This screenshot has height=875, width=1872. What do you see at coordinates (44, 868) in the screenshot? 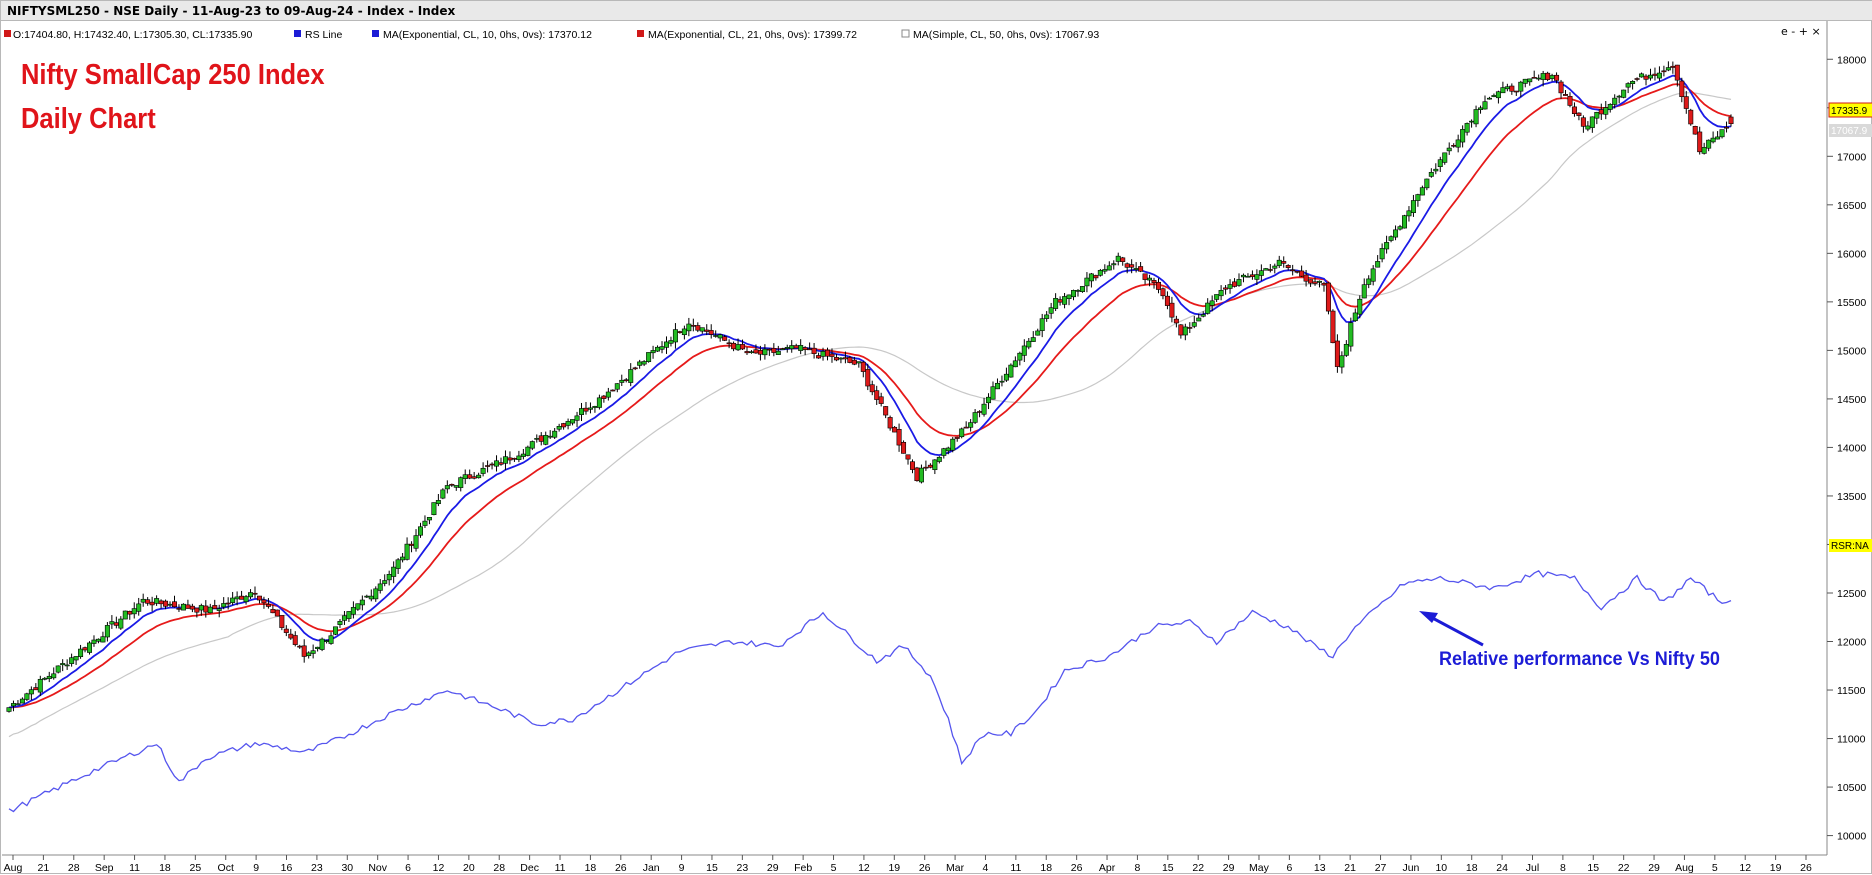
I see `x-tick-label: 21` at bounding box center [44, 868].